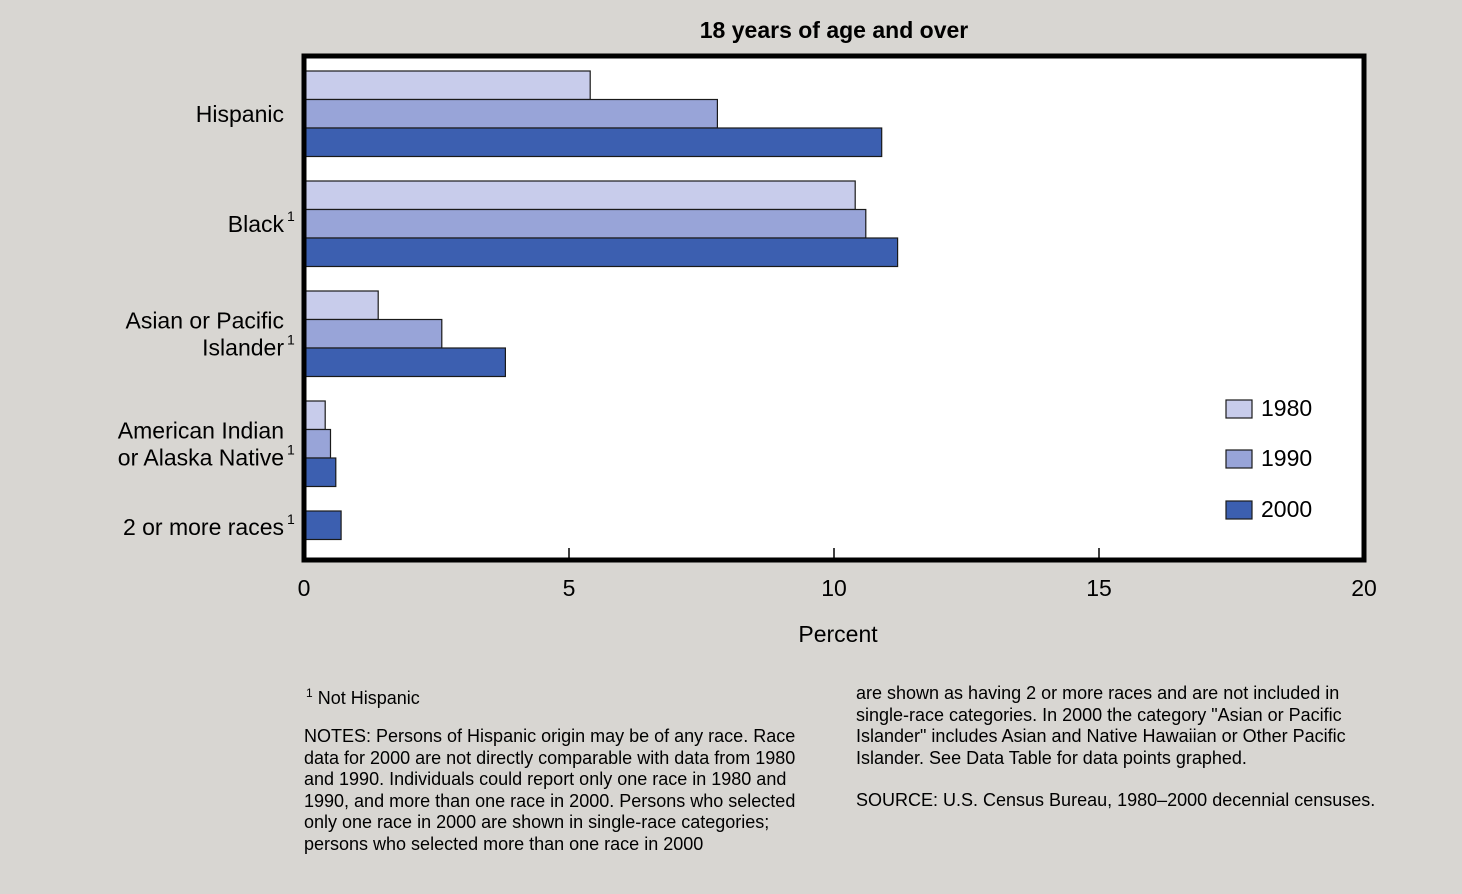 Image resolution: width=1462 pixels, height=894 pixels. What do you see at coordinates (601, 252) in the screenshot?
I see `bar-black-2000` at bounding box center [601, 252].